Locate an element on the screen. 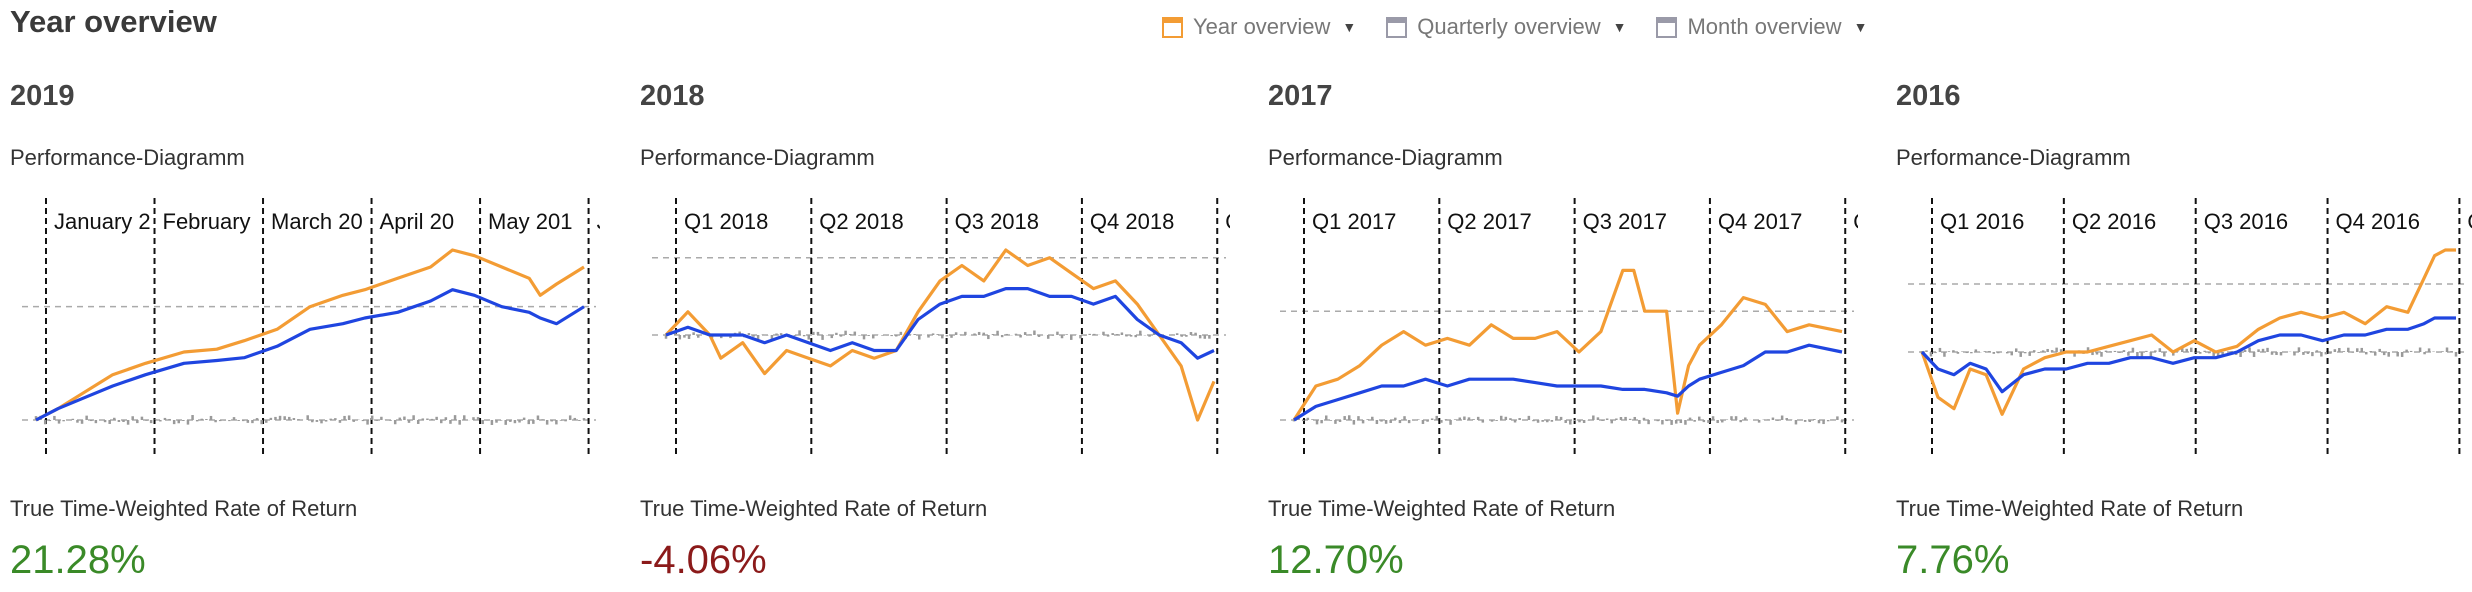  period-label: January 2 is located at coordinates (102, 221).